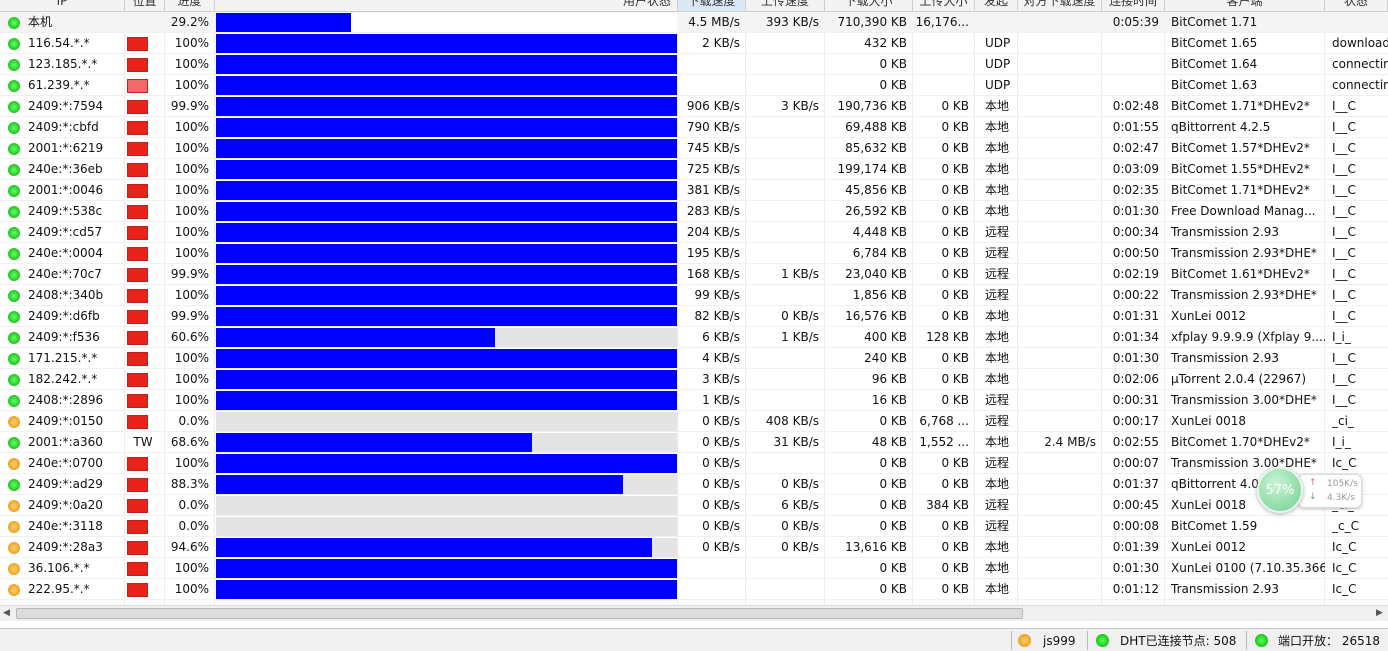  Describe the element at coordinates (63, 127) in the screenshot. I see `cell-text: 2409:*:cbfd` at that location.